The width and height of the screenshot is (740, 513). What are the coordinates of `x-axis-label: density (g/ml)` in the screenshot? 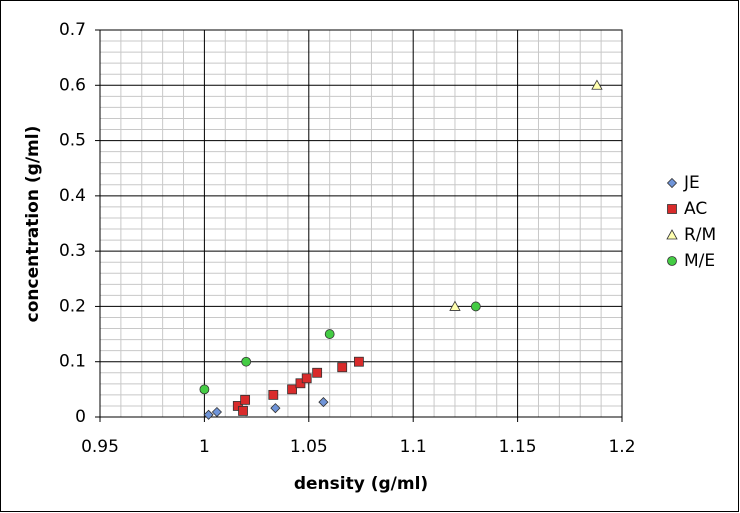 It's located at (361, 484).